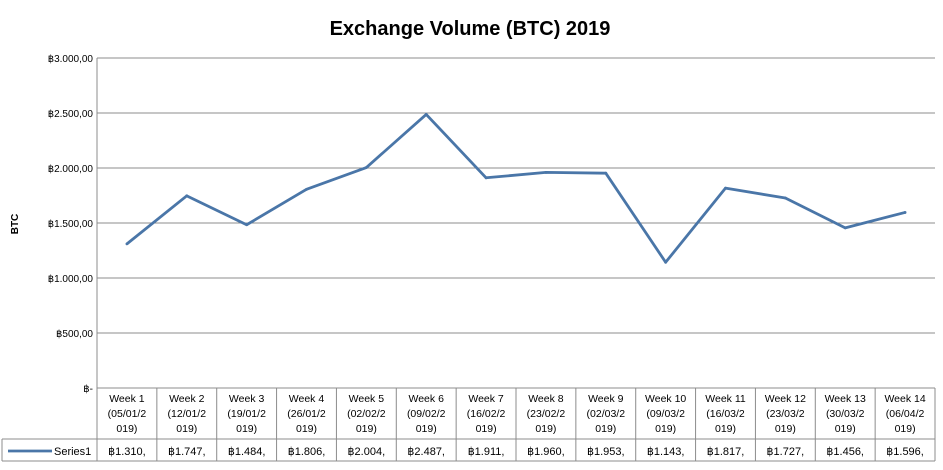 The width and height of the screenshot is (943, 470). I want to click on table-value: ฿1.310,, so click(127, 452).